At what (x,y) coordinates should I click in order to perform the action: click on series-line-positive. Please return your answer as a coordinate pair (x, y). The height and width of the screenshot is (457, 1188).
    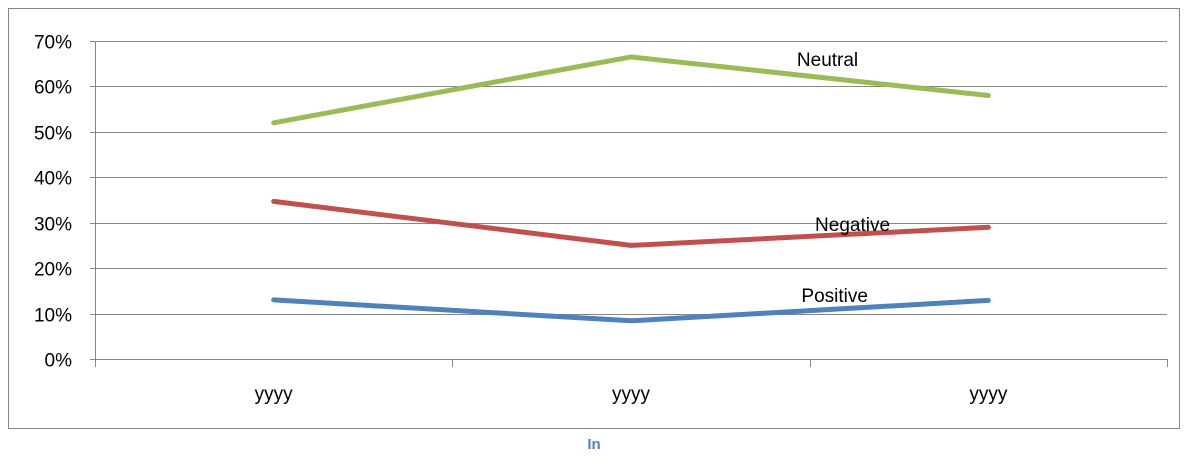
    Looking at the image, I should click on (631, 310).